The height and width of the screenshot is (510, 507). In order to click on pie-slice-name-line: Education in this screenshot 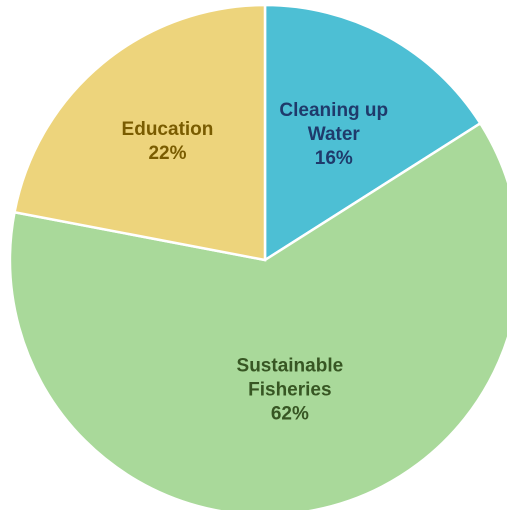, I will do `click(168, 129)`.